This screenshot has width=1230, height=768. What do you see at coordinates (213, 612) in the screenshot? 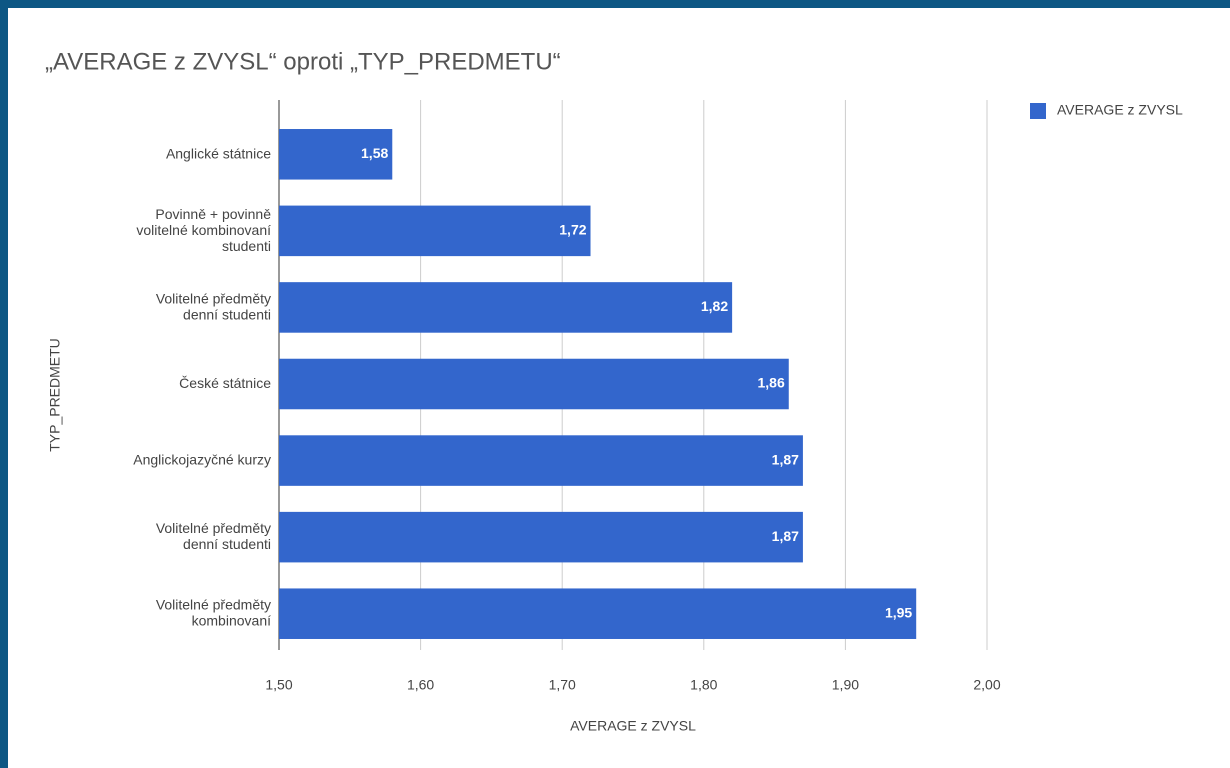
I see `y-tick-label: Volitelné předměty kombinovaní` at bounding box center [213, 612].